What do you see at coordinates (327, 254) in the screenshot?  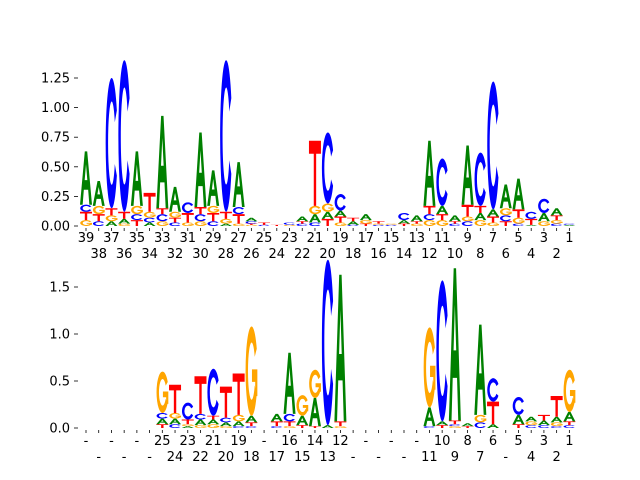 I see `x-tick-label: 20` at bounding box center [327, 254].